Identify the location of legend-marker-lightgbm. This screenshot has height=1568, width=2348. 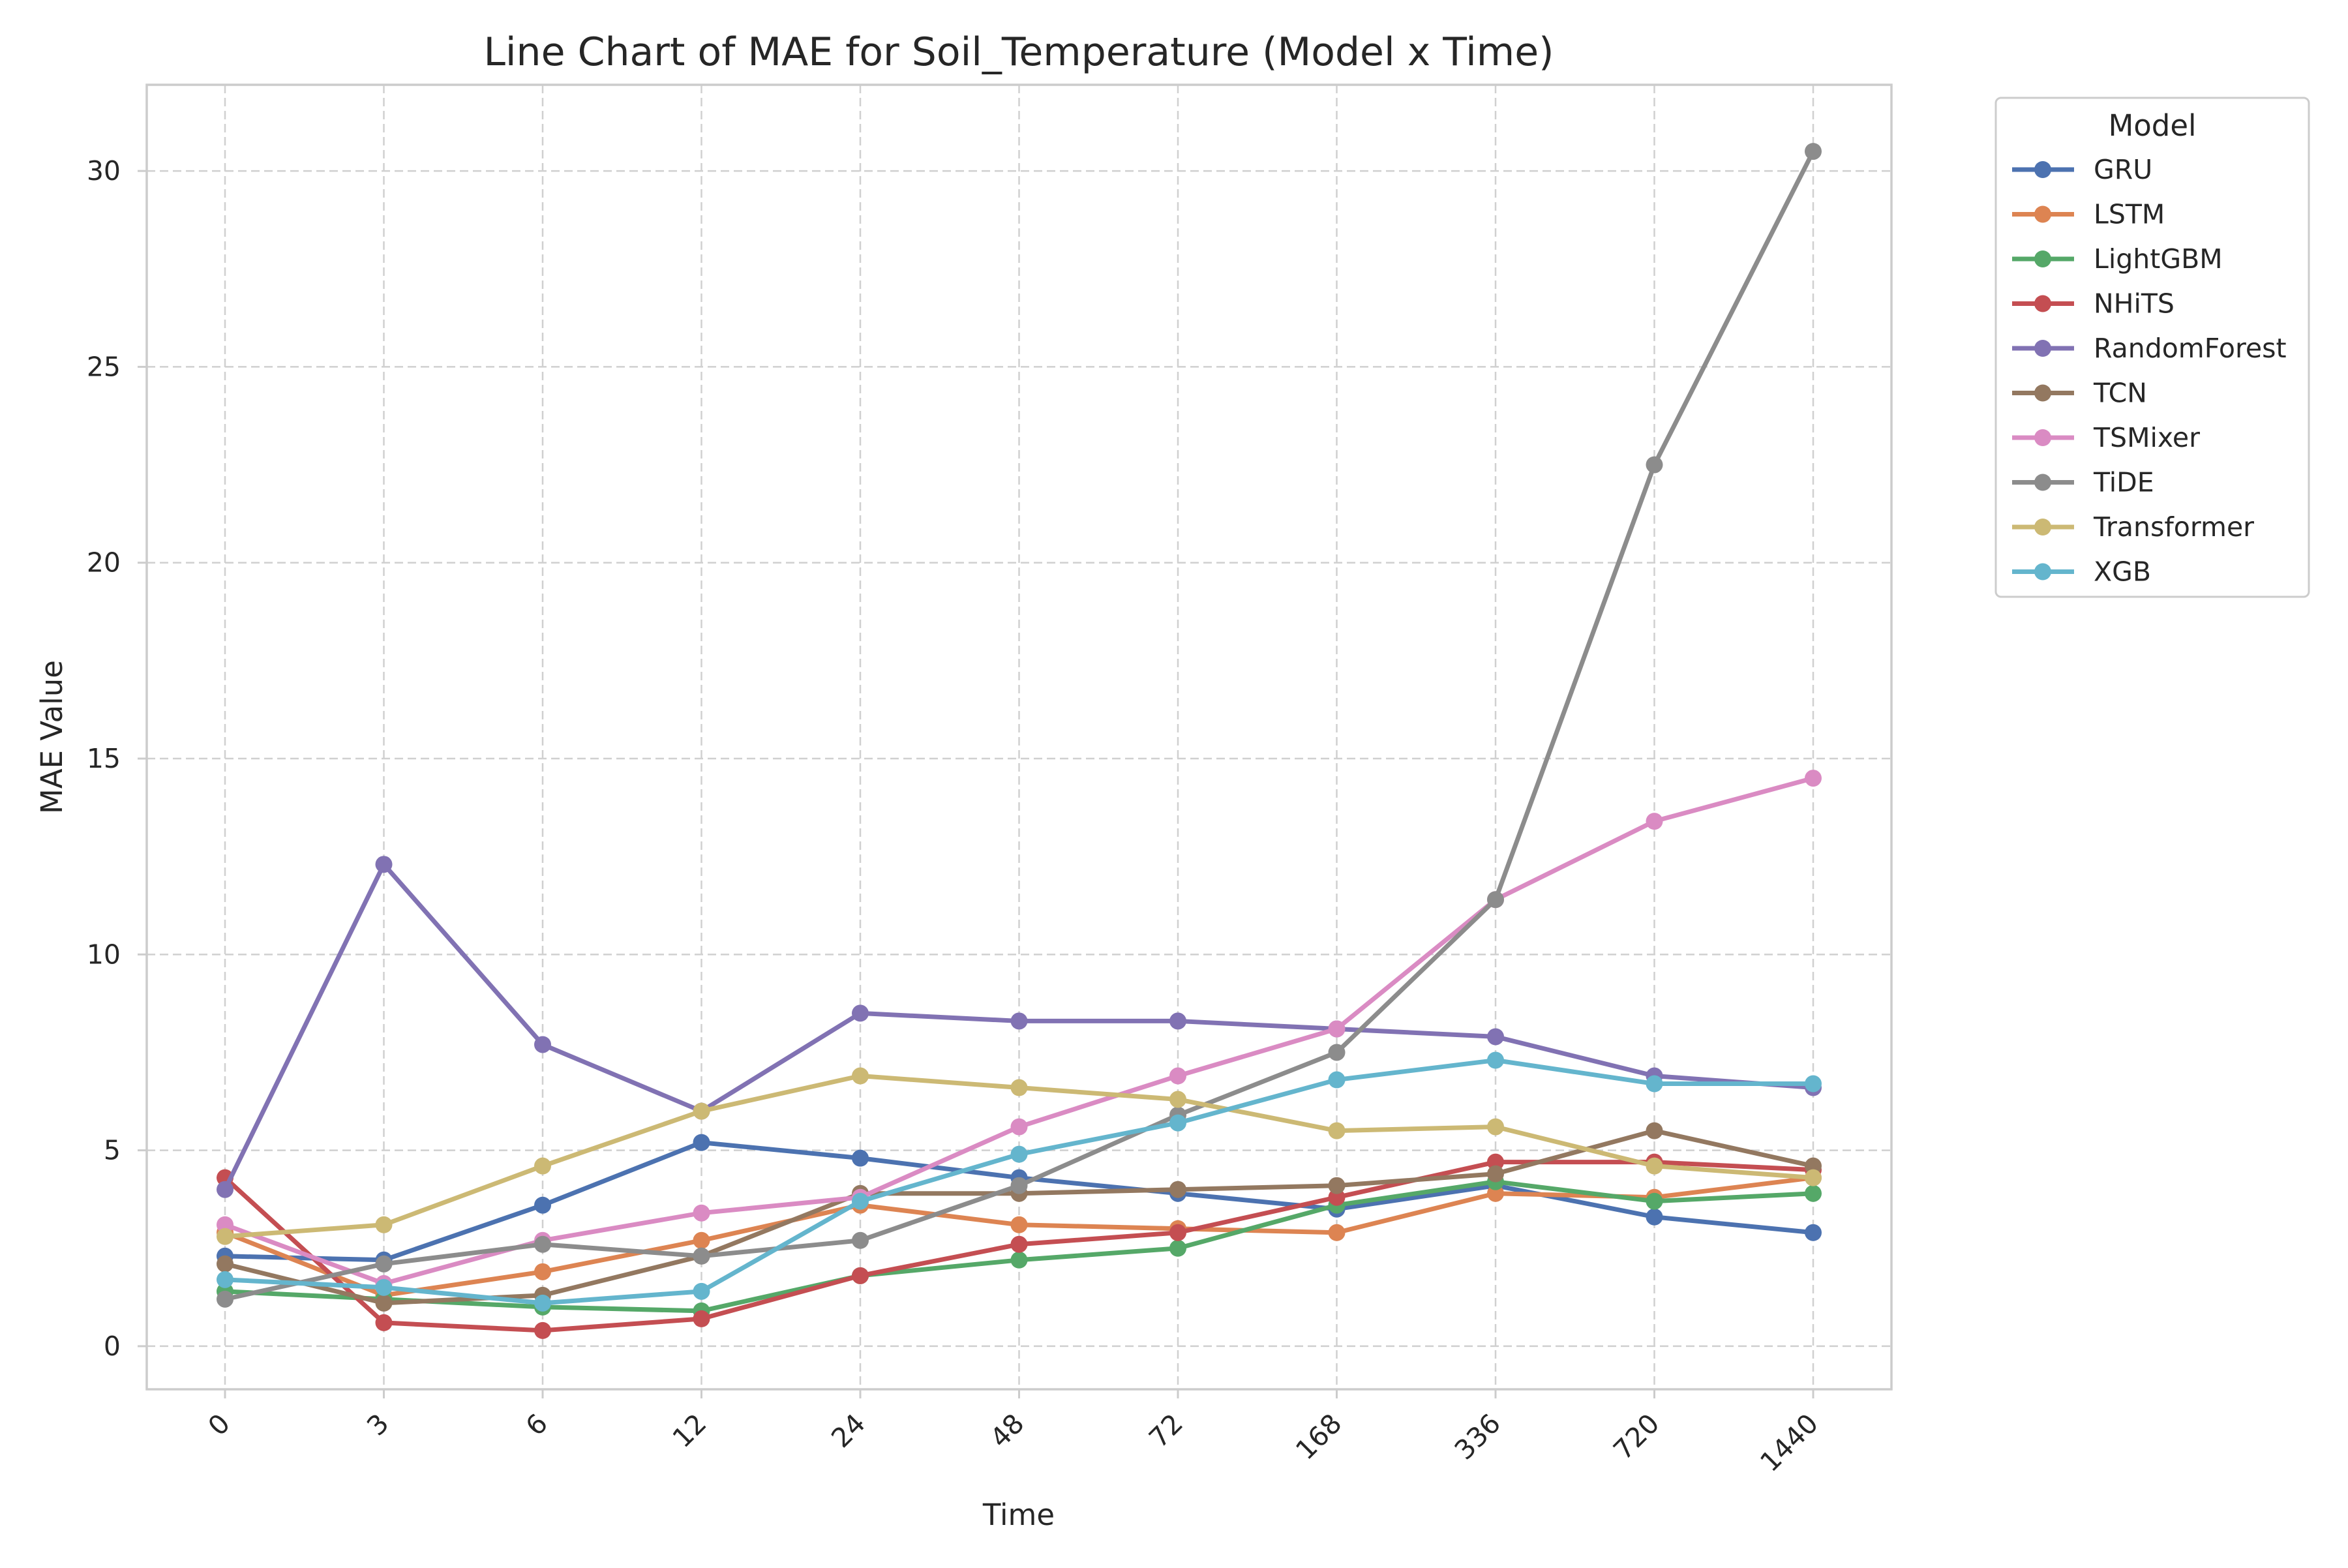
(2043, 258).